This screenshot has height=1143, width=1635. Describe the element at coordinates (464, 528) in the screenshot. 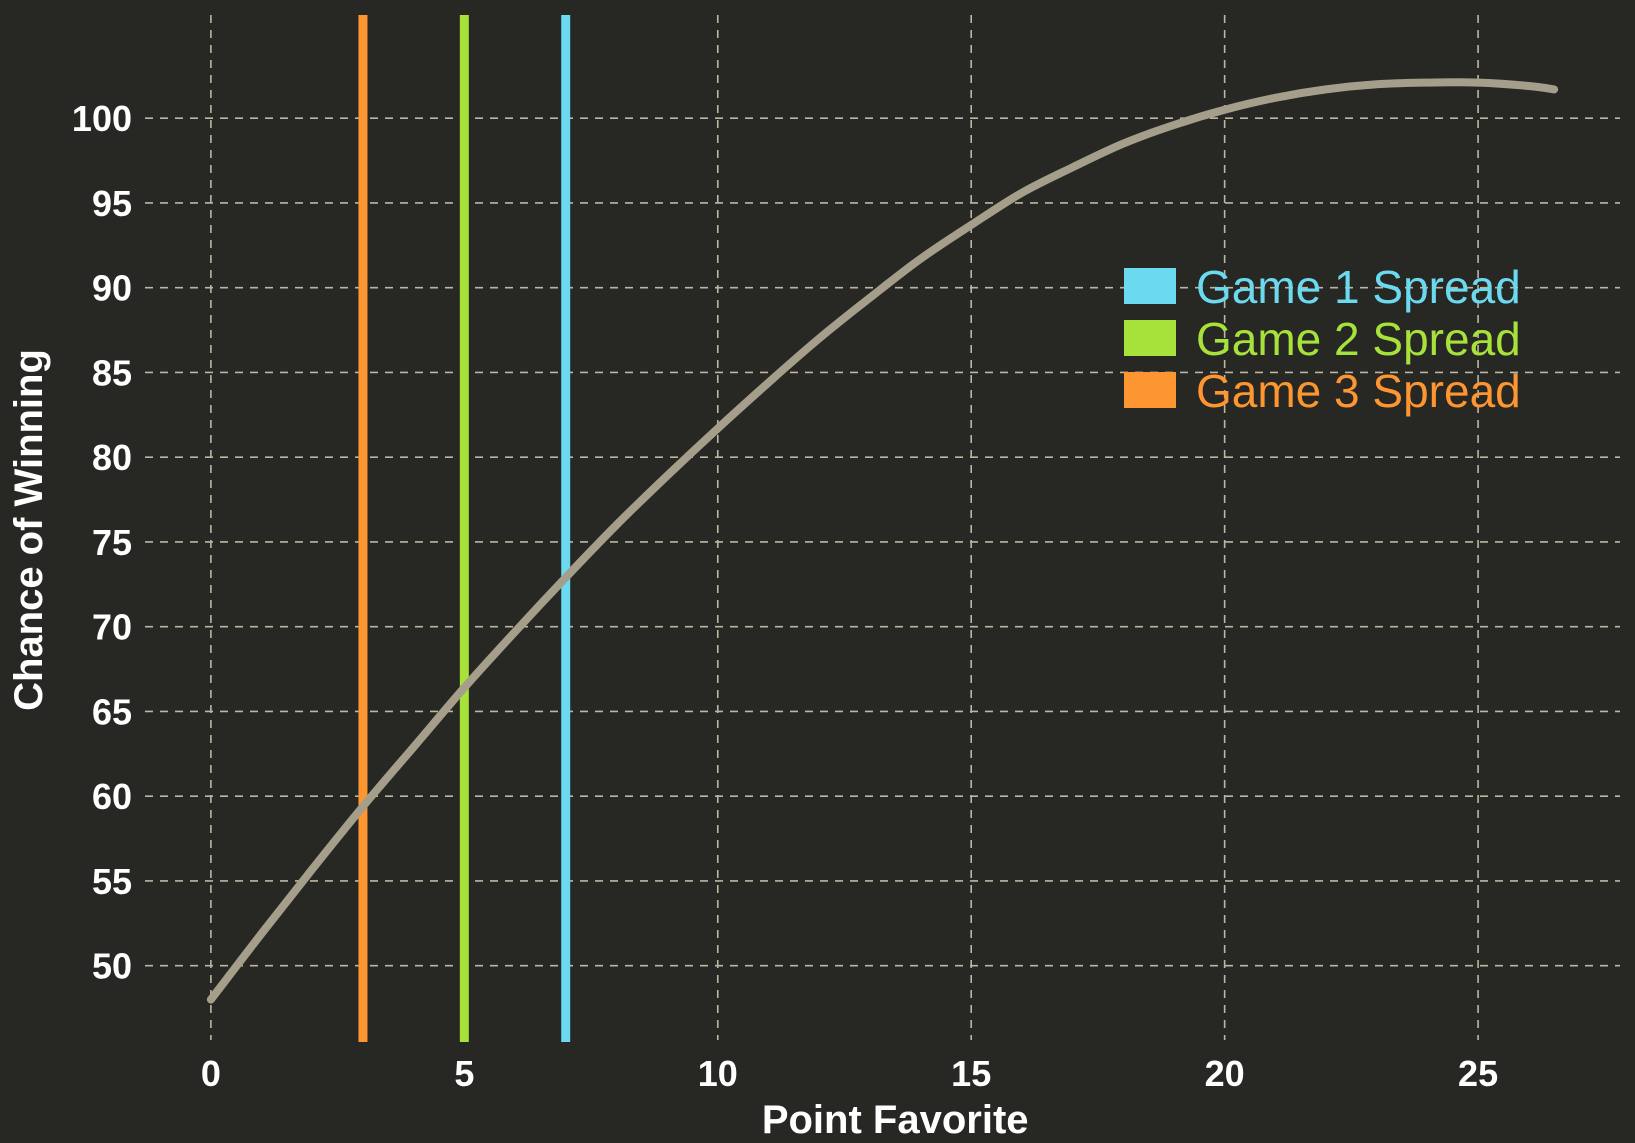

I see `spread-lines` at that location.